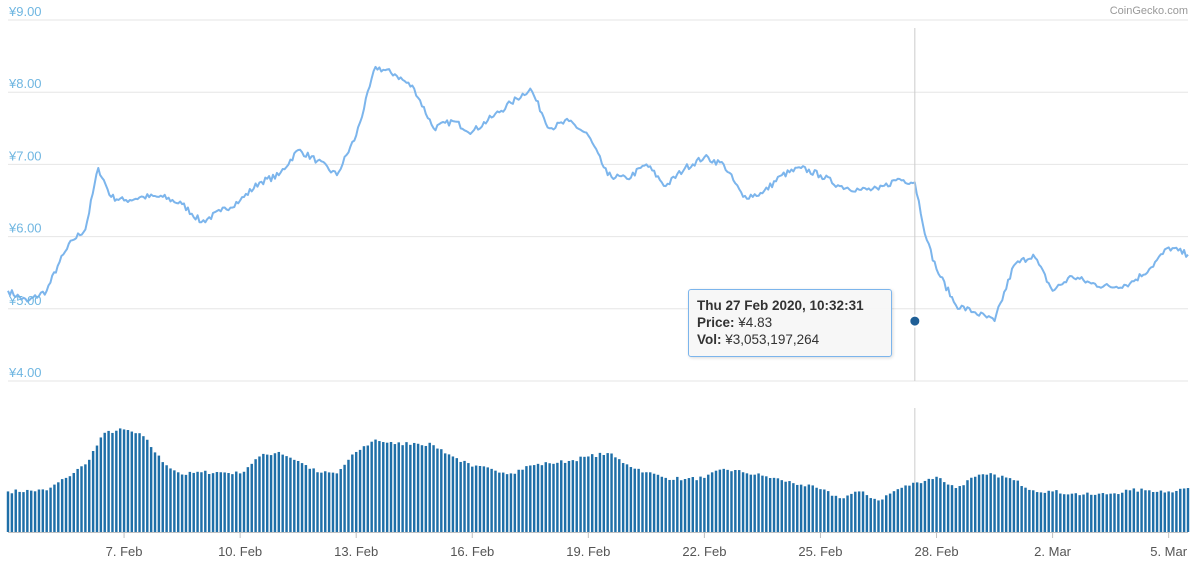 This screenshot has width=1200, height=567. I want to click on hover-point-marker, so click(915, 321).